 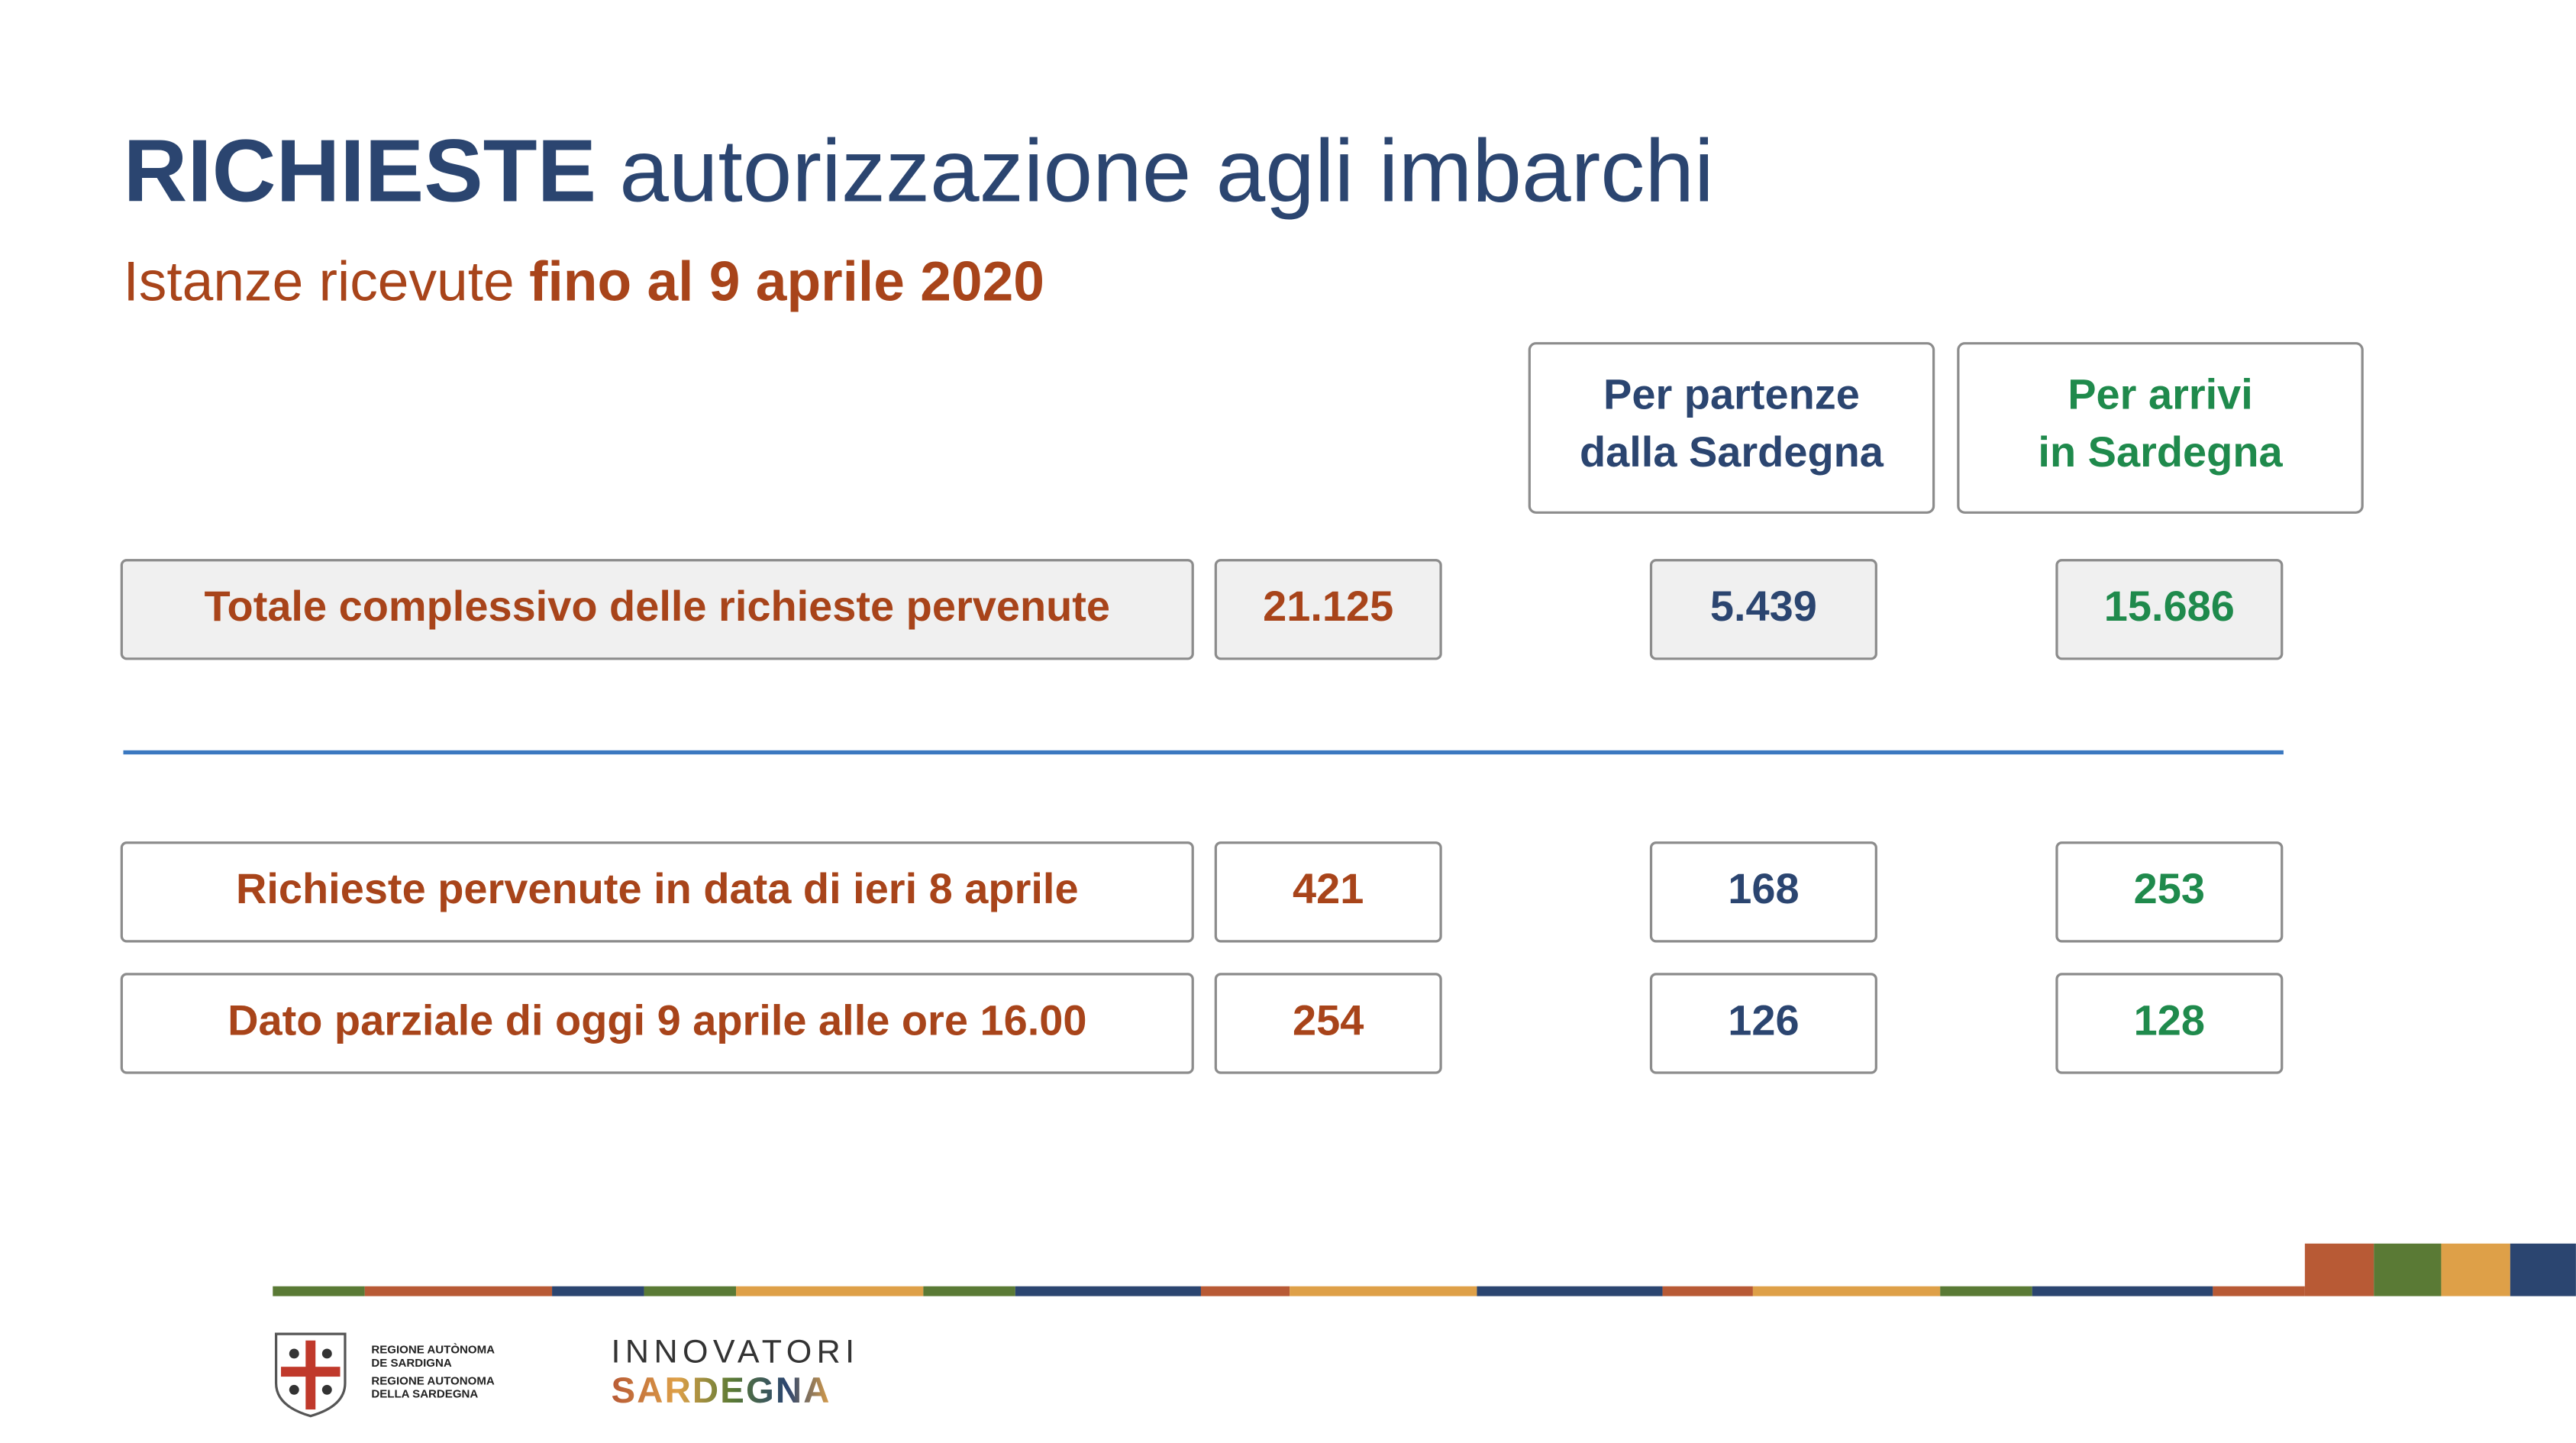 I want to click on region-text: DE SARDIGNA, so click(x=411, y=1363).